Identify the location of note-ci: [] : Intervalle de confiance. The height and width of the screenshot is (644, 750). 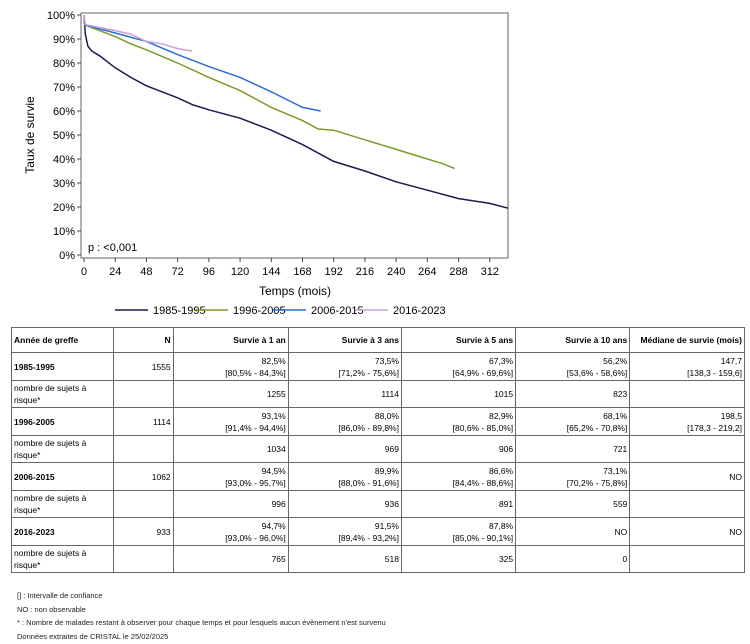
(60, 595).